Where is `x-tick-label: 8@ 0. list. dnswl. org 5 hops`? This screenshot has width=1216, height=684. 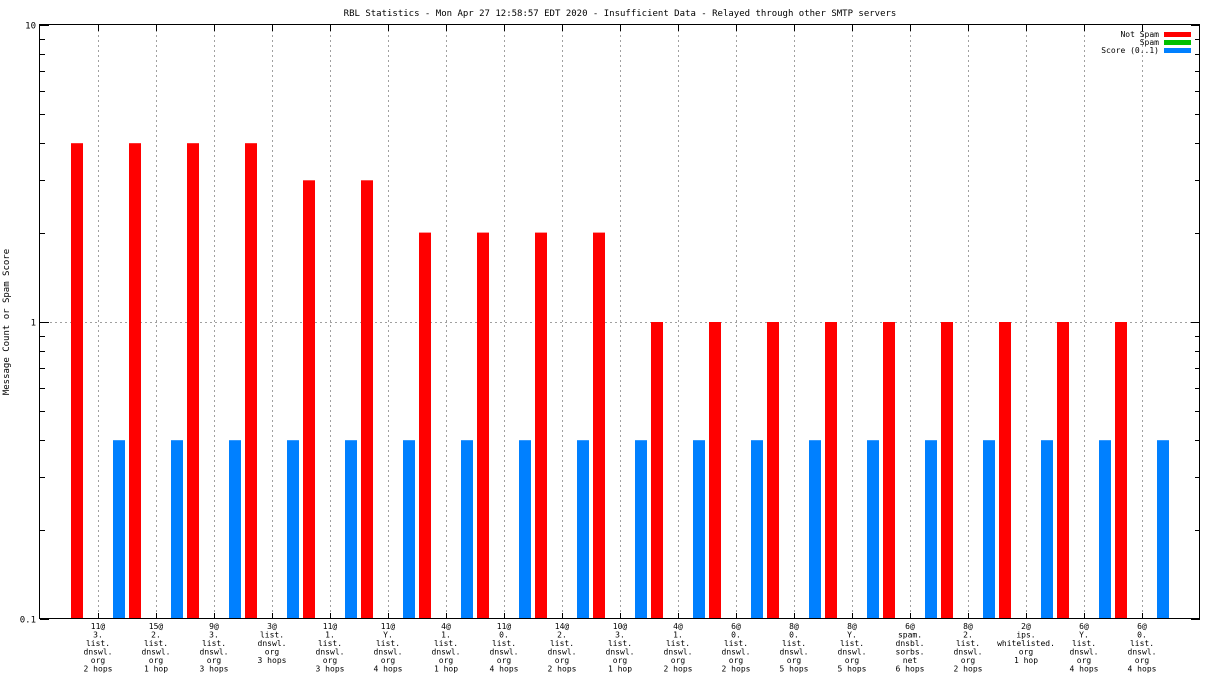
x-tick-label: 8@ 0. list. dnswl. org 5 hops is located at coordinates (794, 648).